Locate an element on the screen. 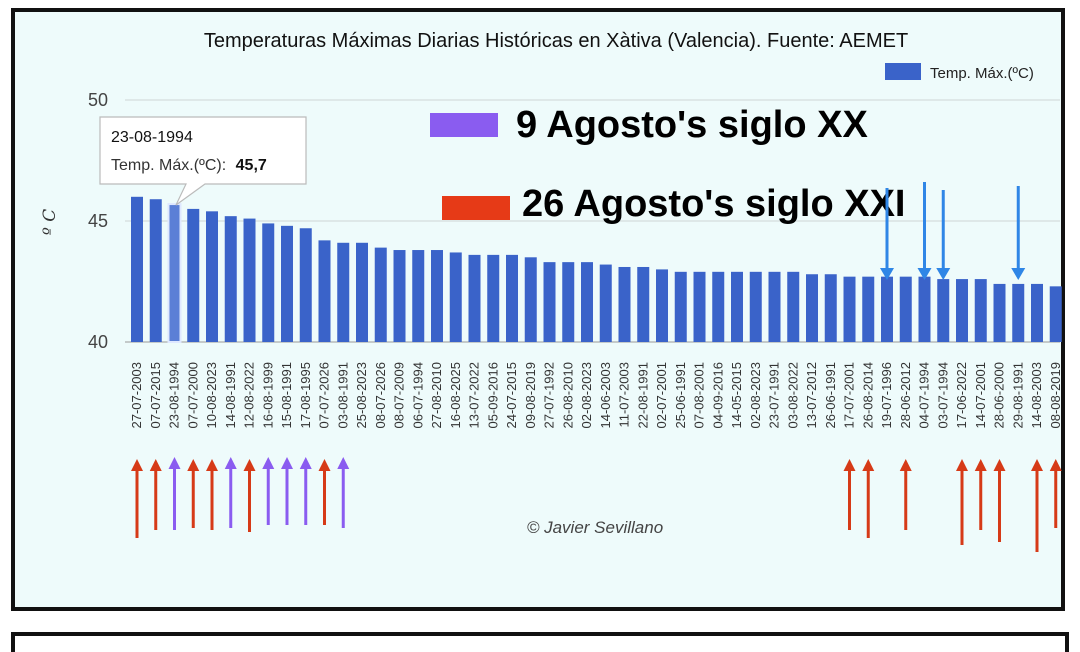  x-tick-label: 27-08-2010 is located at coordinates (436, 395).